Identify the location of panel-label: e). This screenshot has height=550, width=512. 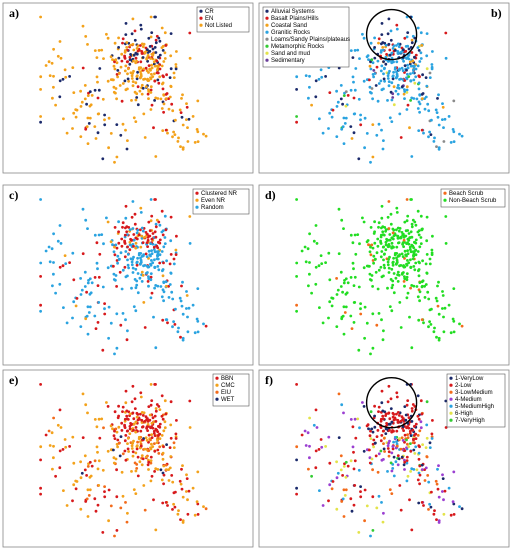
(13, 380).